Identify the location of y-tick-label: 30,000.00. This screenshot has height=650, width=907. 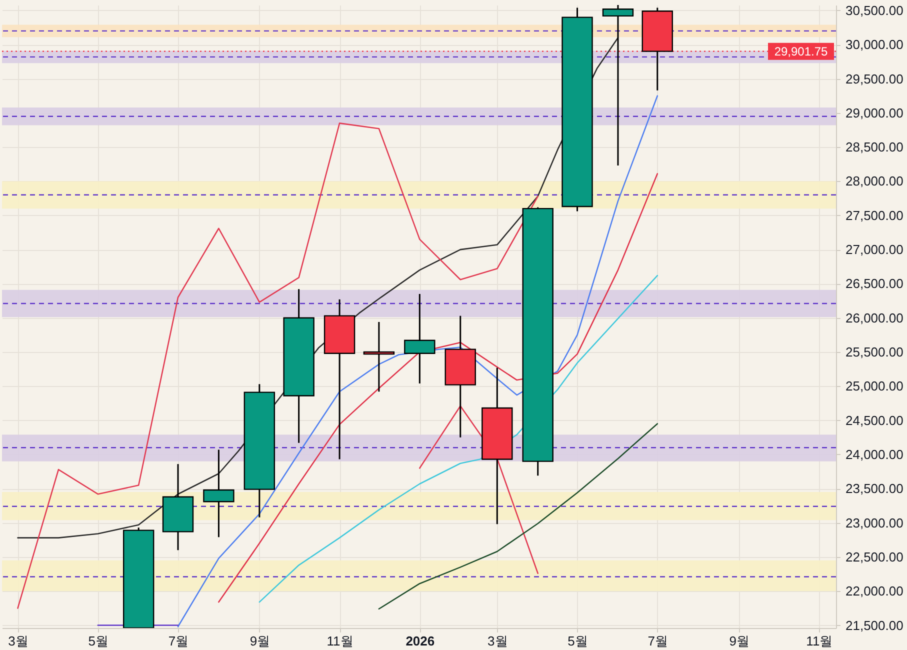
(875, 44).